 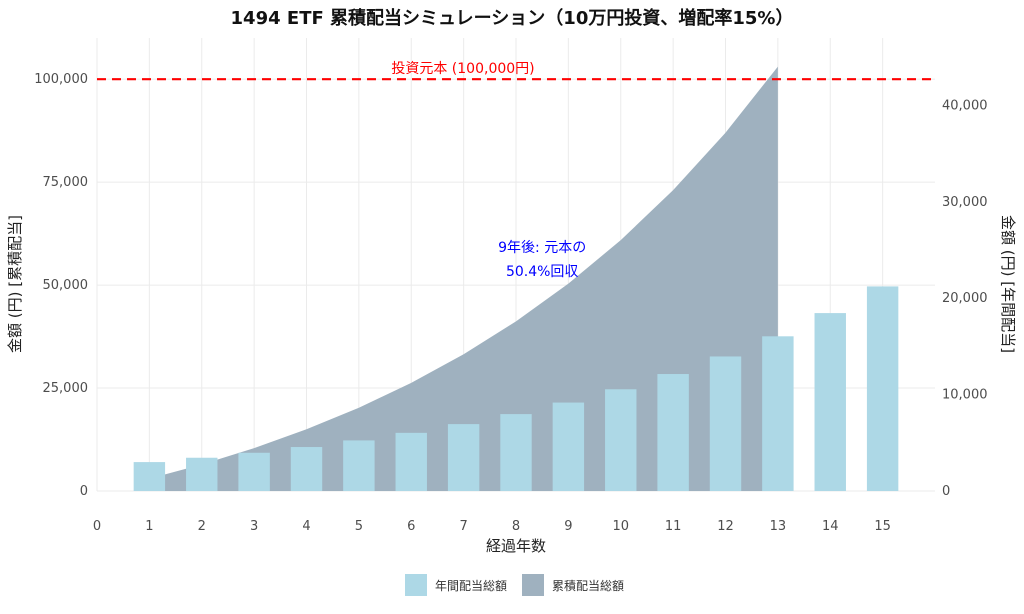 I want to click on y-left-tick-label: 50,000, so click(x=66, y=285).